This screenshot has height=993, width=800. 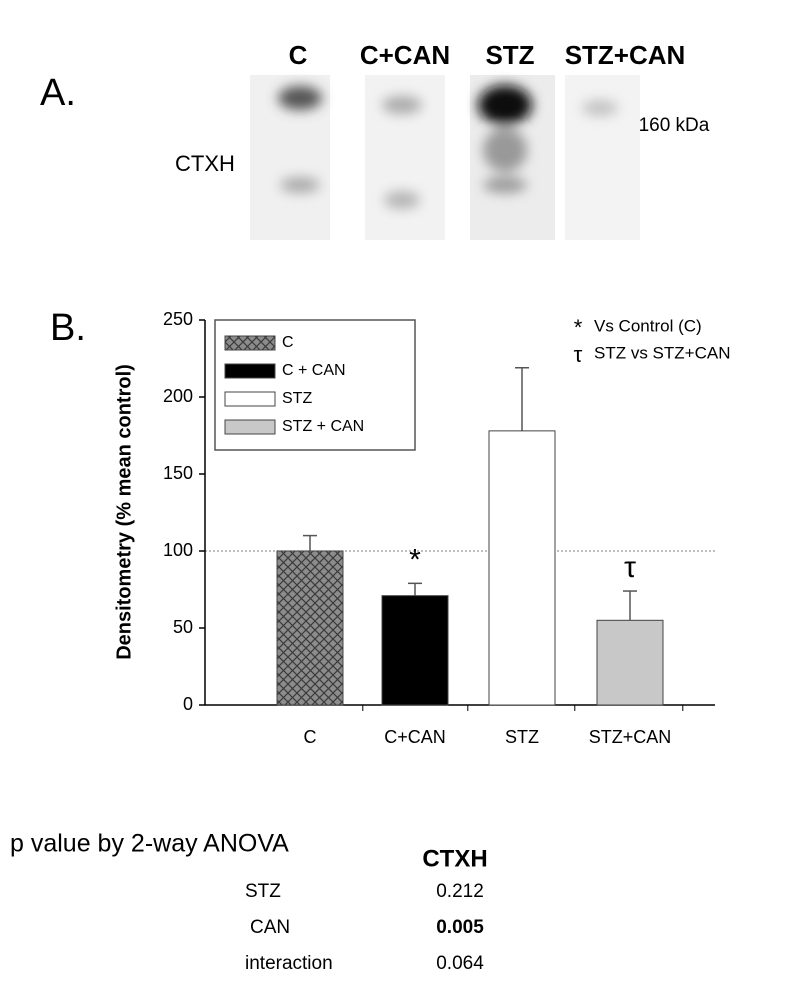 What do you see at coordinates (270, 927) in the screenshot?
I see `table-row-label: CAN` at bounding box center [270, 927].